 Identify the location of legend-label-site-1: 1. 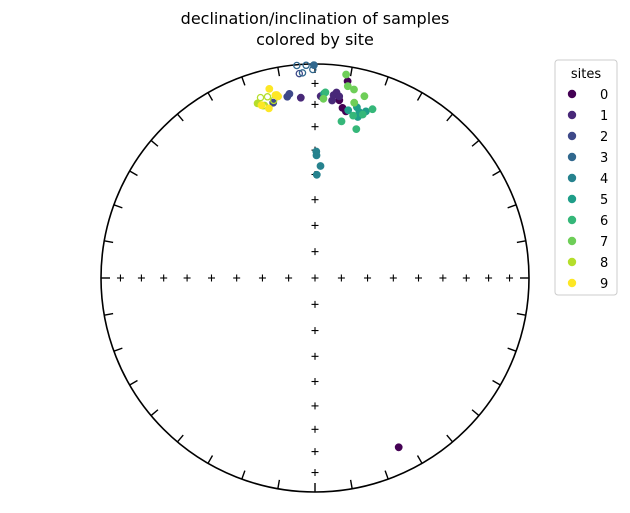
(604, 116).